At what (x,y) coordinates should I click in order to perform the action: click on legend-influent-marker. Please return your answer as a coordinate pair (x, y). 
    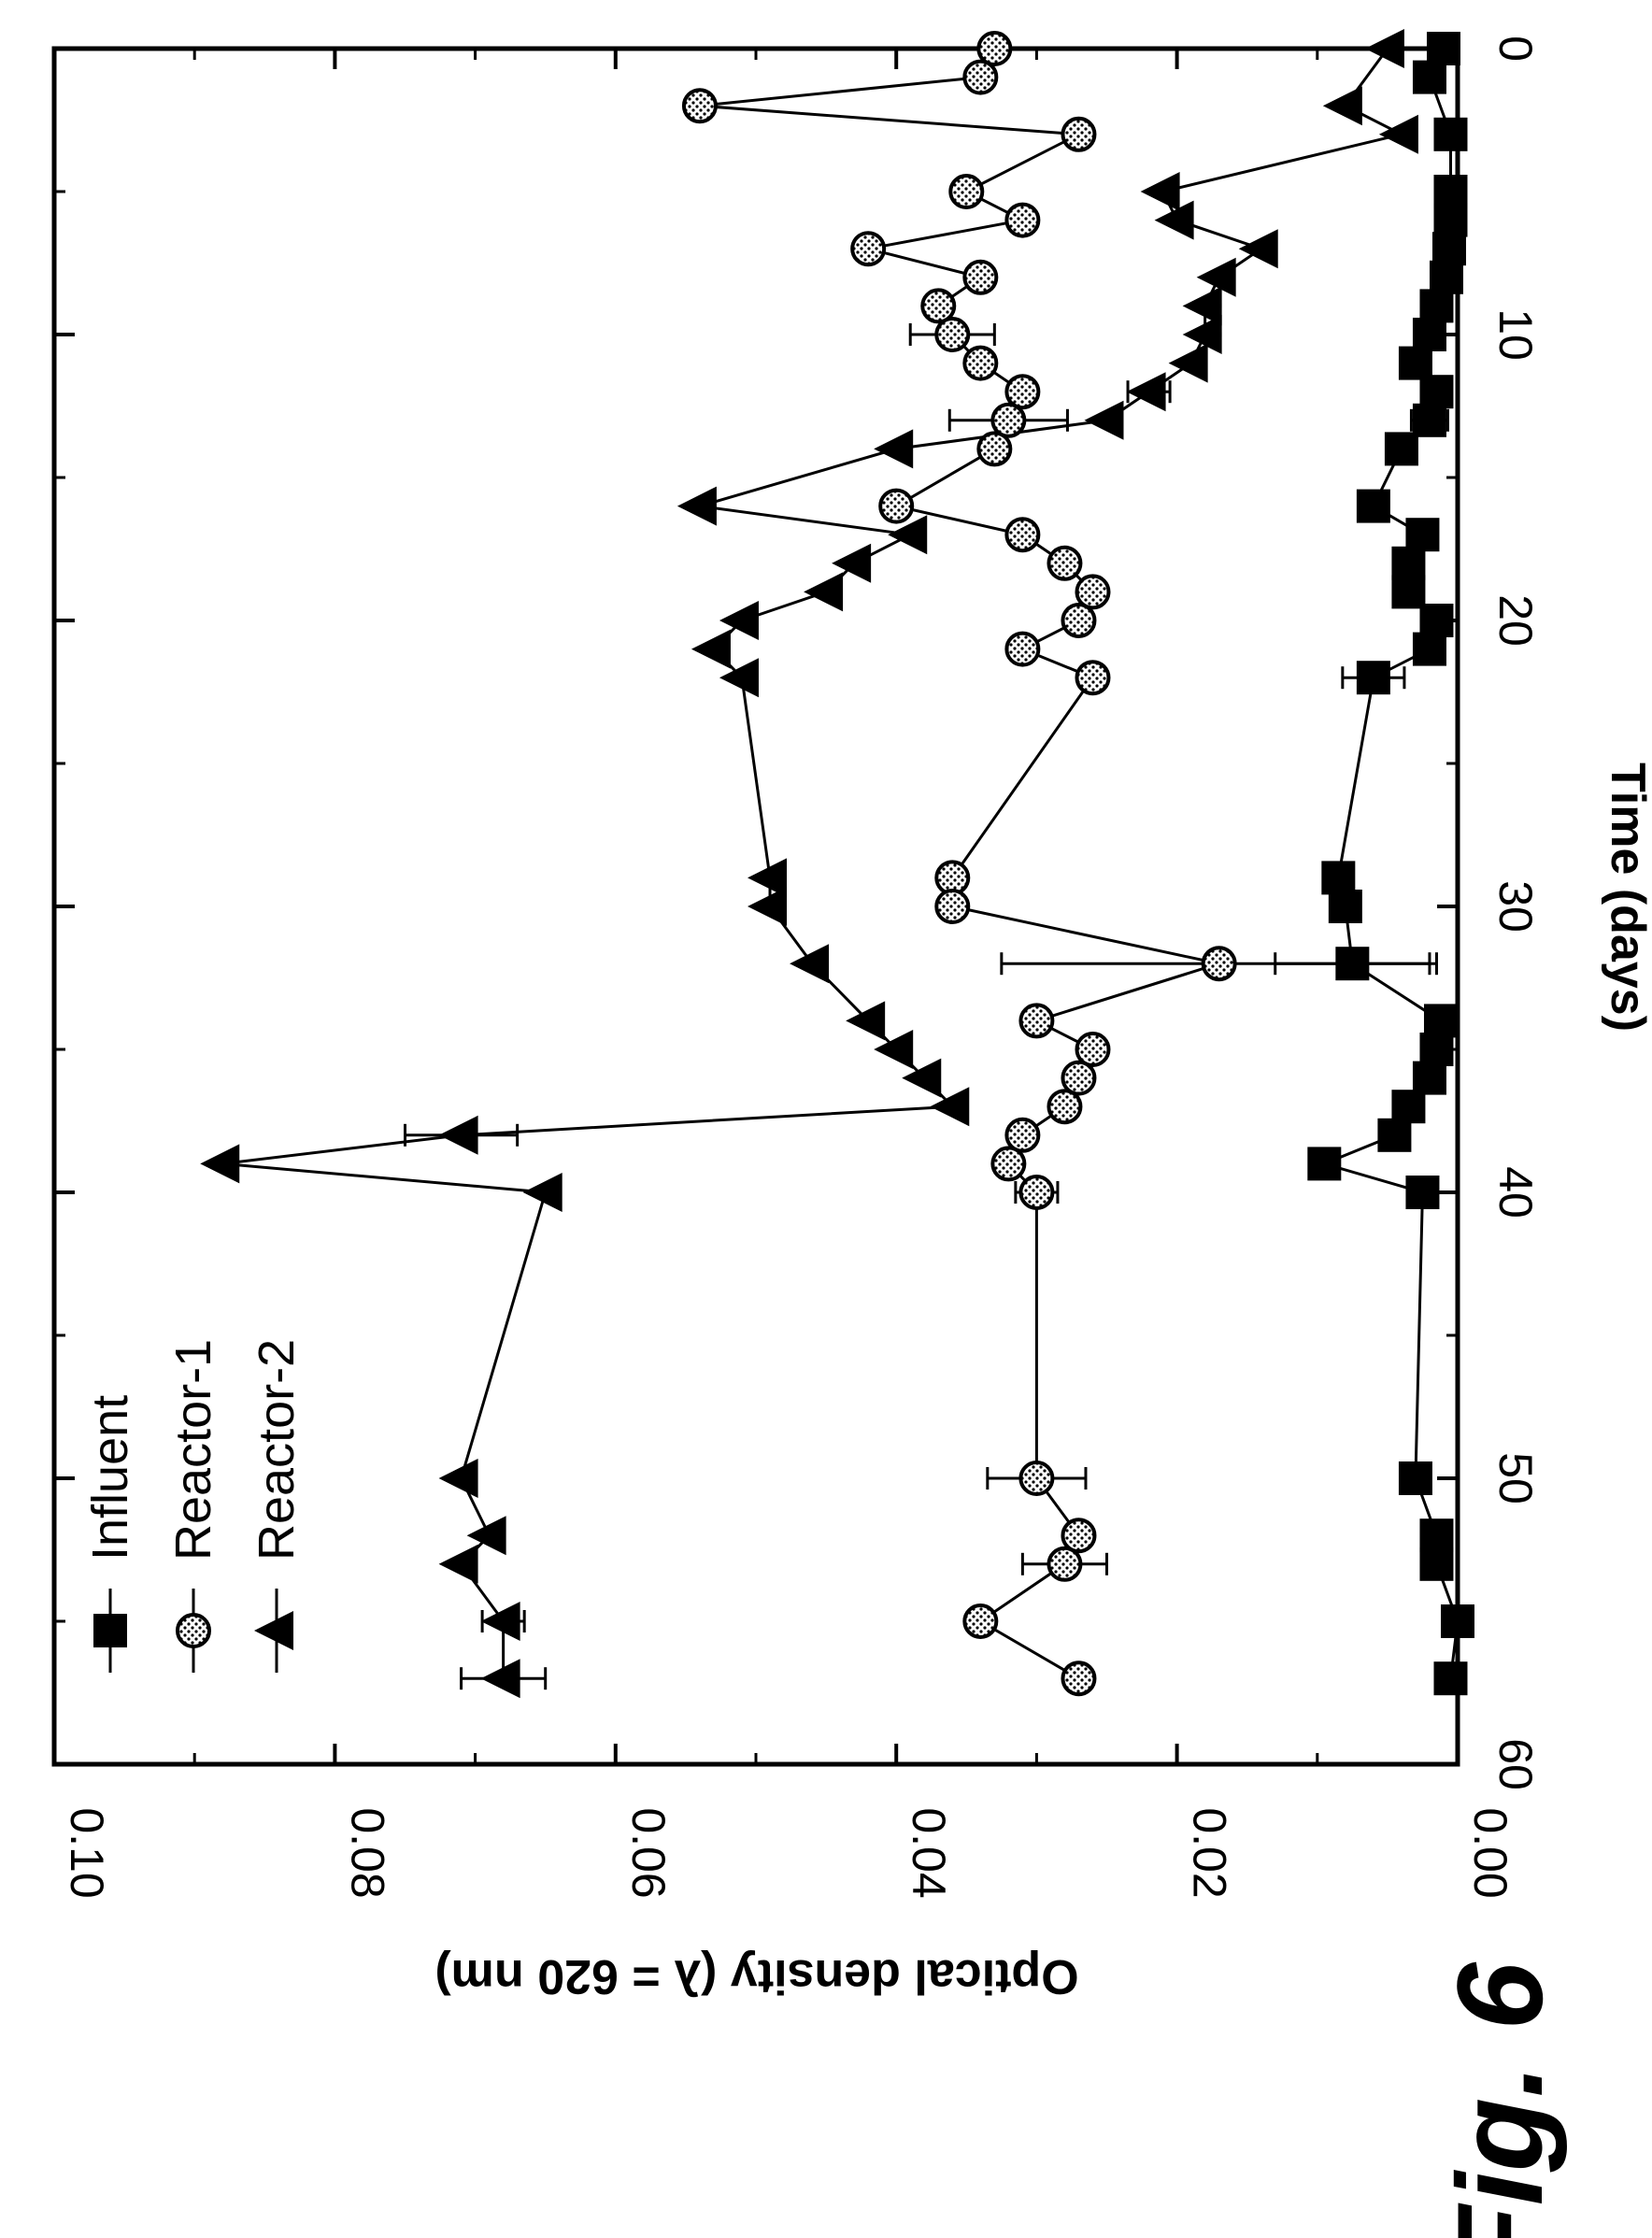
    Looking at the image, I should click on (110, 1630).